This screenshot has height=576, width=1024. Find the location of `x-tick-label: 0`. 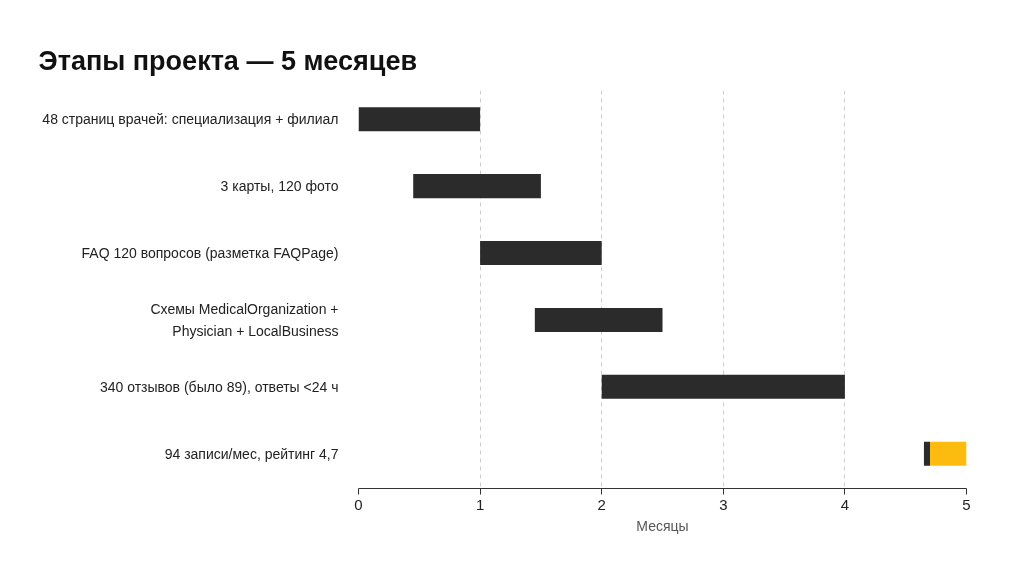

x-tick-label: 0 is located at coordinates (358, 504).